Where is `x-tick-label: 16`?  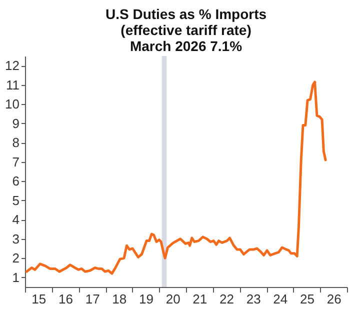
x-tick-label: 16 is located at coordinates (65, 299).